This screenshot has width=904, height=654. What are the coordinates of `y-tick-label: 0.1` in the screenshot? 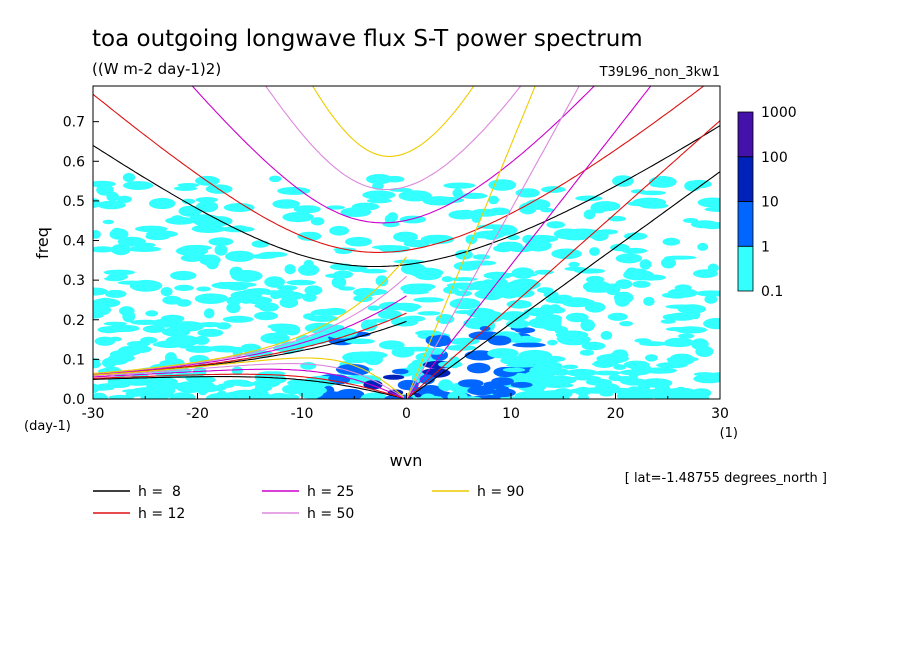 It's located at (74, 360).